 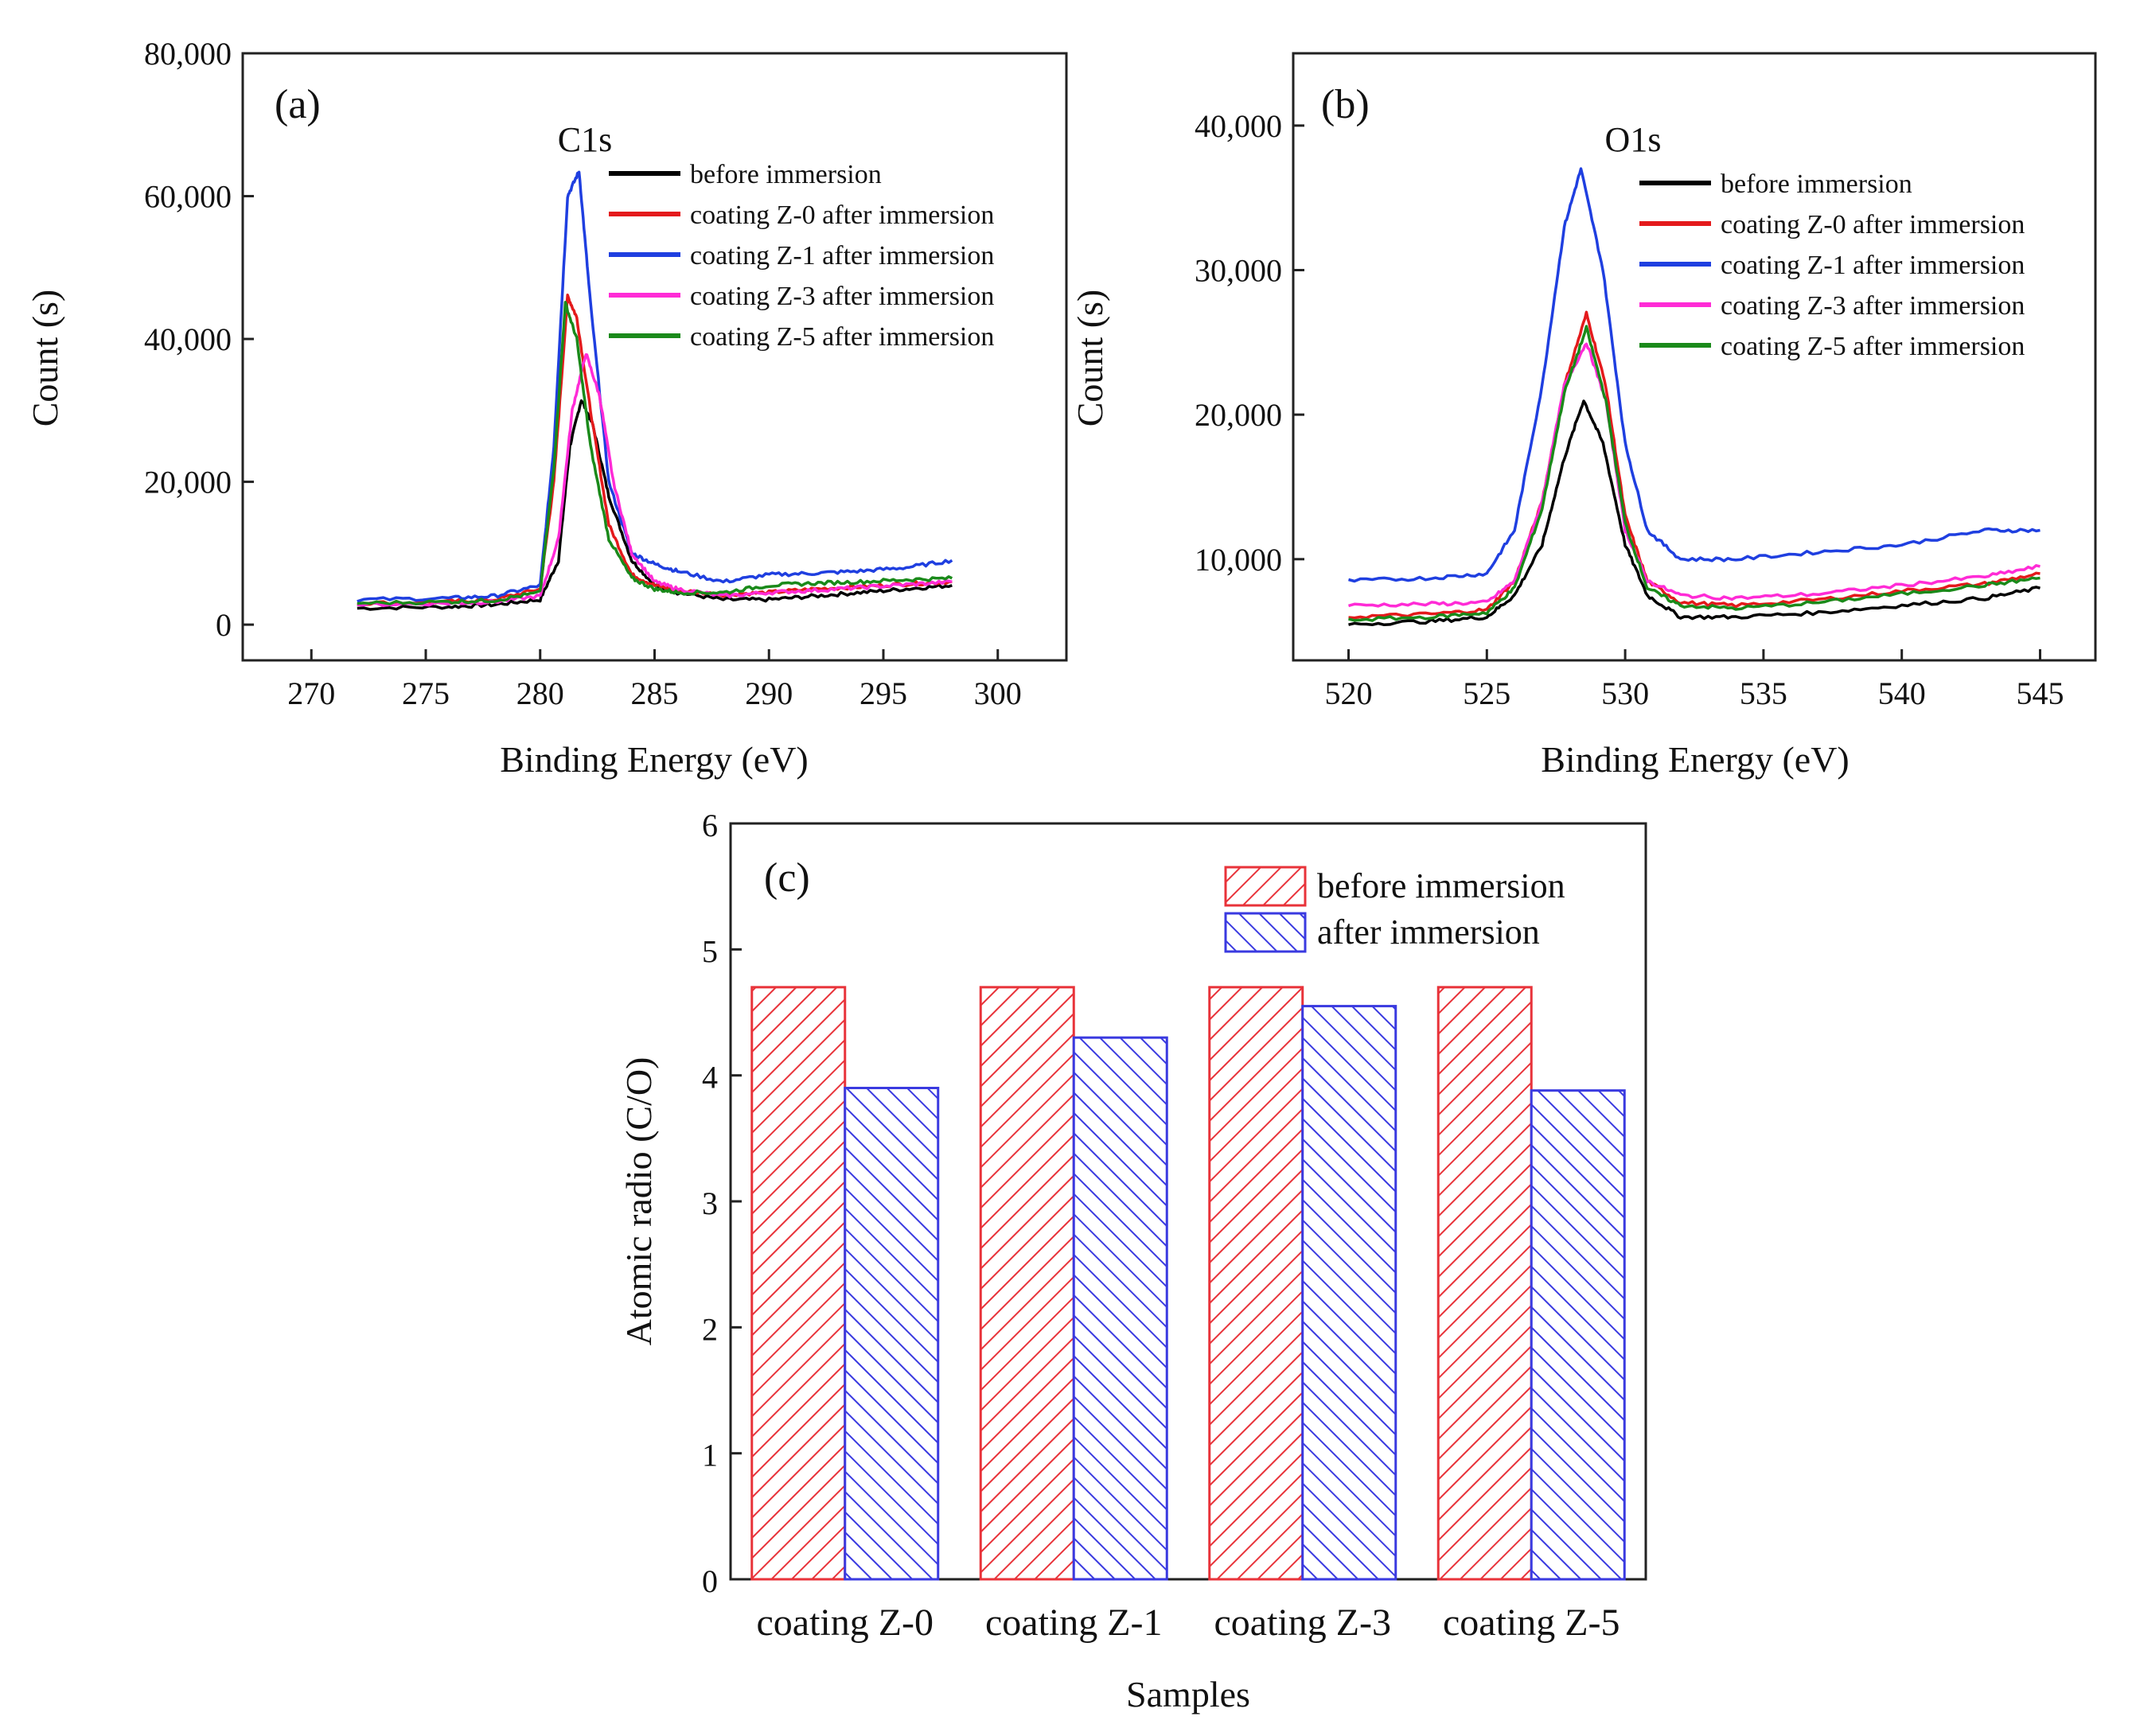 What do you see at coordinates (638, 1201) in the screenshot?
I see `panel-c-y-axis-title: Atomic radio (C/O)` at bounding box center [638, 1201].